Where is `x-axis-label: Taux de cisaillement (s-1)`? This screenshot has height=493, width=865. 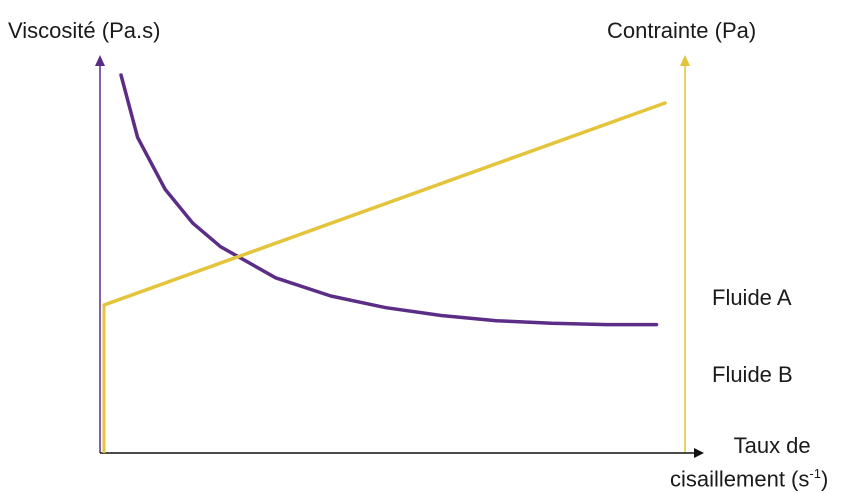
x-axis-label: Taux de cisaillement (s-1) is located at coordinates (749, 462).